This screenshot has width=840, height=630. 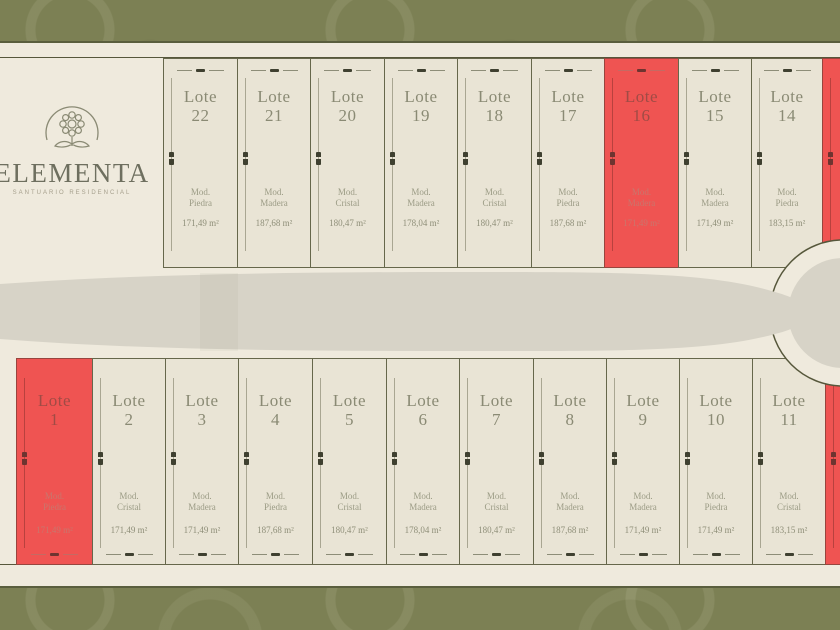 What do you see at coordinates (787, 163) in the screenshot?
I see `lot-14: Lote 14 Mod. Piedra 183,15 m²` at bounding box center [787, 163].